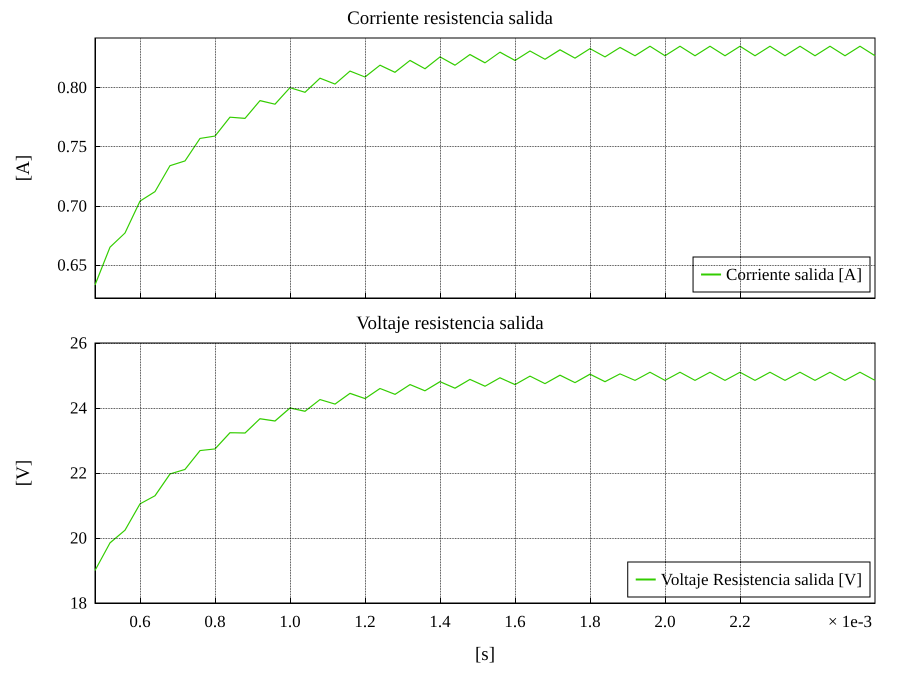  What do you see at coordinates (761, 579) in the screenshot?
I see `legend-label: Voltaje Resistencia salida [V]` at bounding box center [761, 579].